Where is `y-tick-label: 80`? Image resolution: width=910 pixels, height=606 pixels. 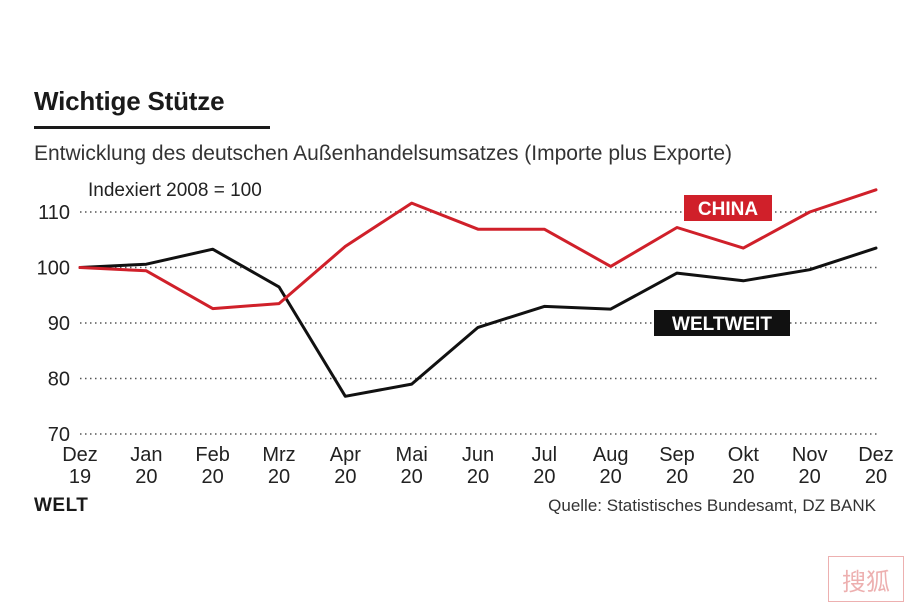 y-tick-label: 80 is located at coordinates (59, 380).